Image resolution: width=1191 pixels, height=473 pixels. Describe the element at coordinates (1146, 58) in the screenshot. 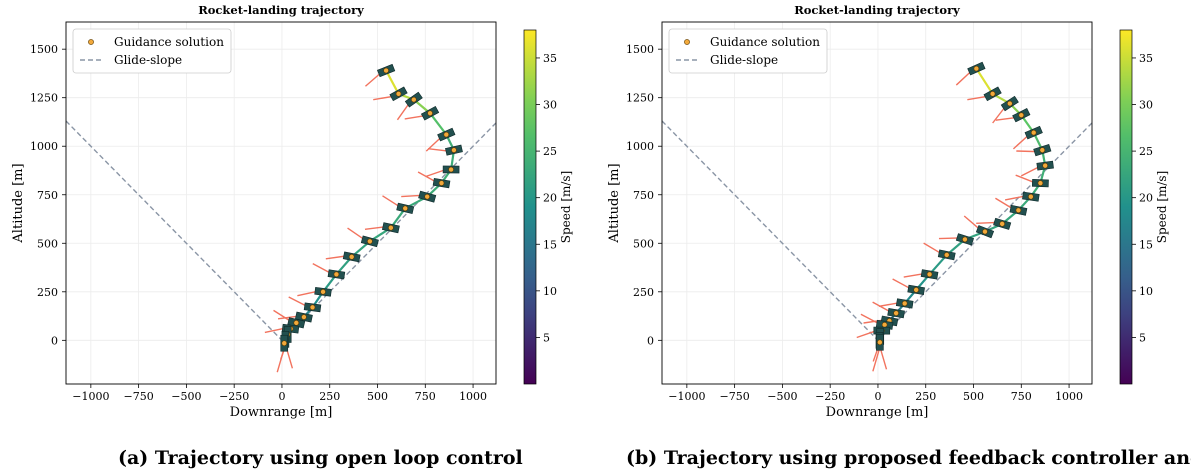

I see `b-colorbar-tick-label: 35` at that location.